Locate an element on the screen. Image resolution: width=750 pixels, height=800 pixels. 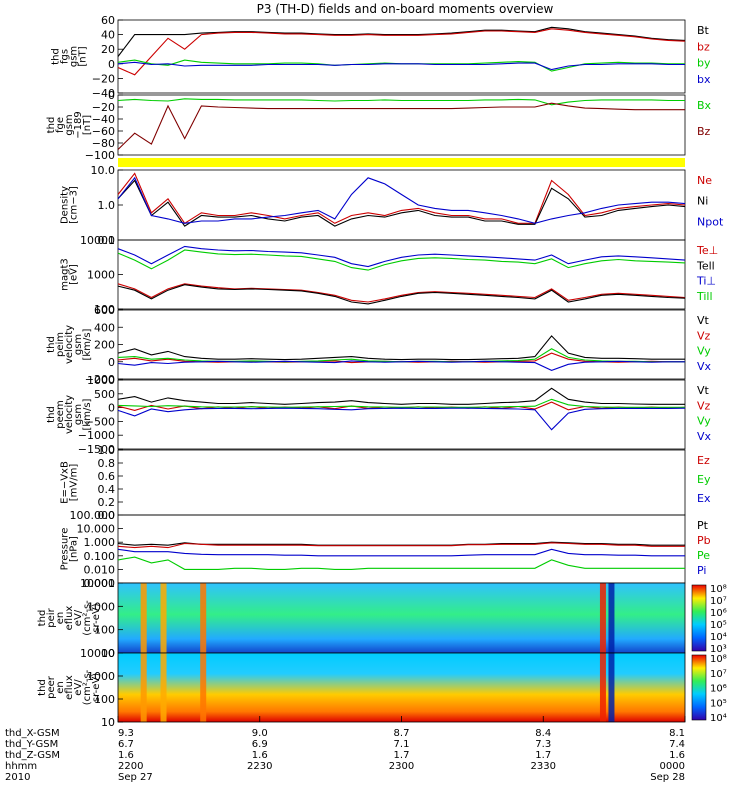
x-tick-label: 8.4 is located at coordinates (543, 733).